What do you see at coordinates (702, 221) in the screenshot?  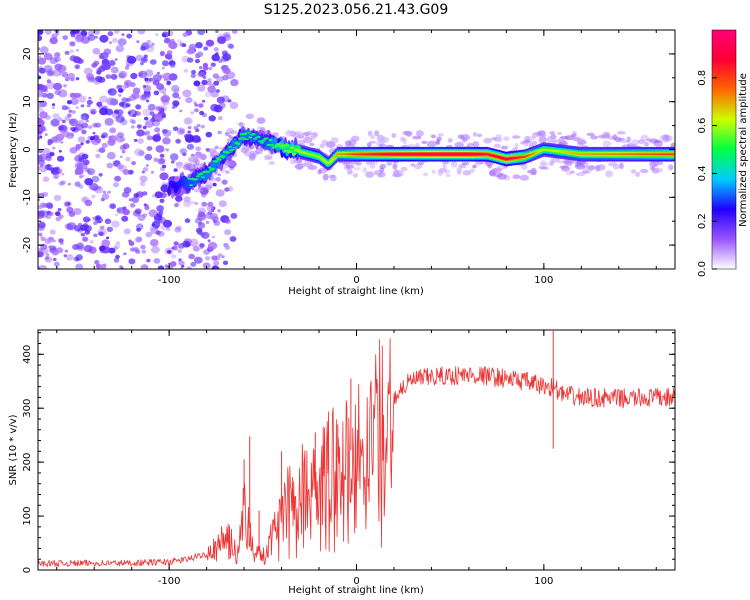 I see `colorbar-tick-label: 0.2` at bounding box center [702, 221].